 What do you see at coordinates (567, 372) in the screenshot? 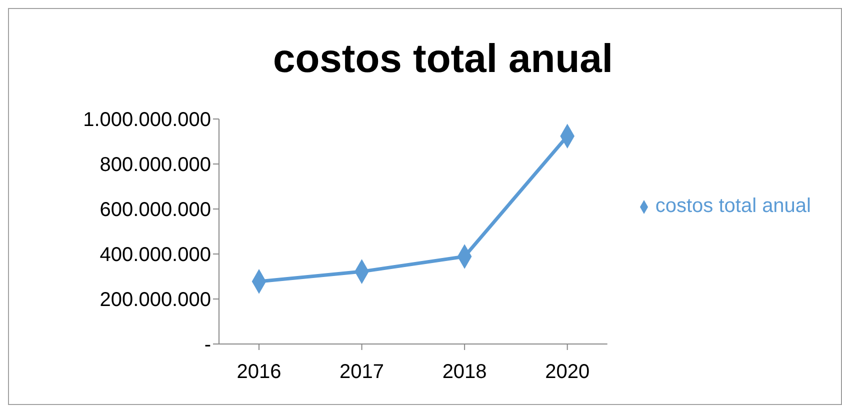
I see `x-tick-label: 2020` at bounding box center [567, 372].